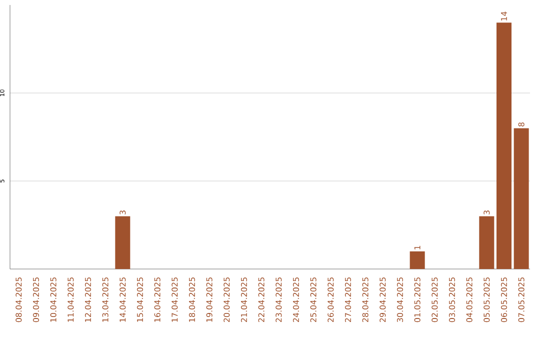 Image resolution: width=540 pixels, height=340 pixels. I want to click on x-tick-label: 04.05.2025, so click(469, 300).